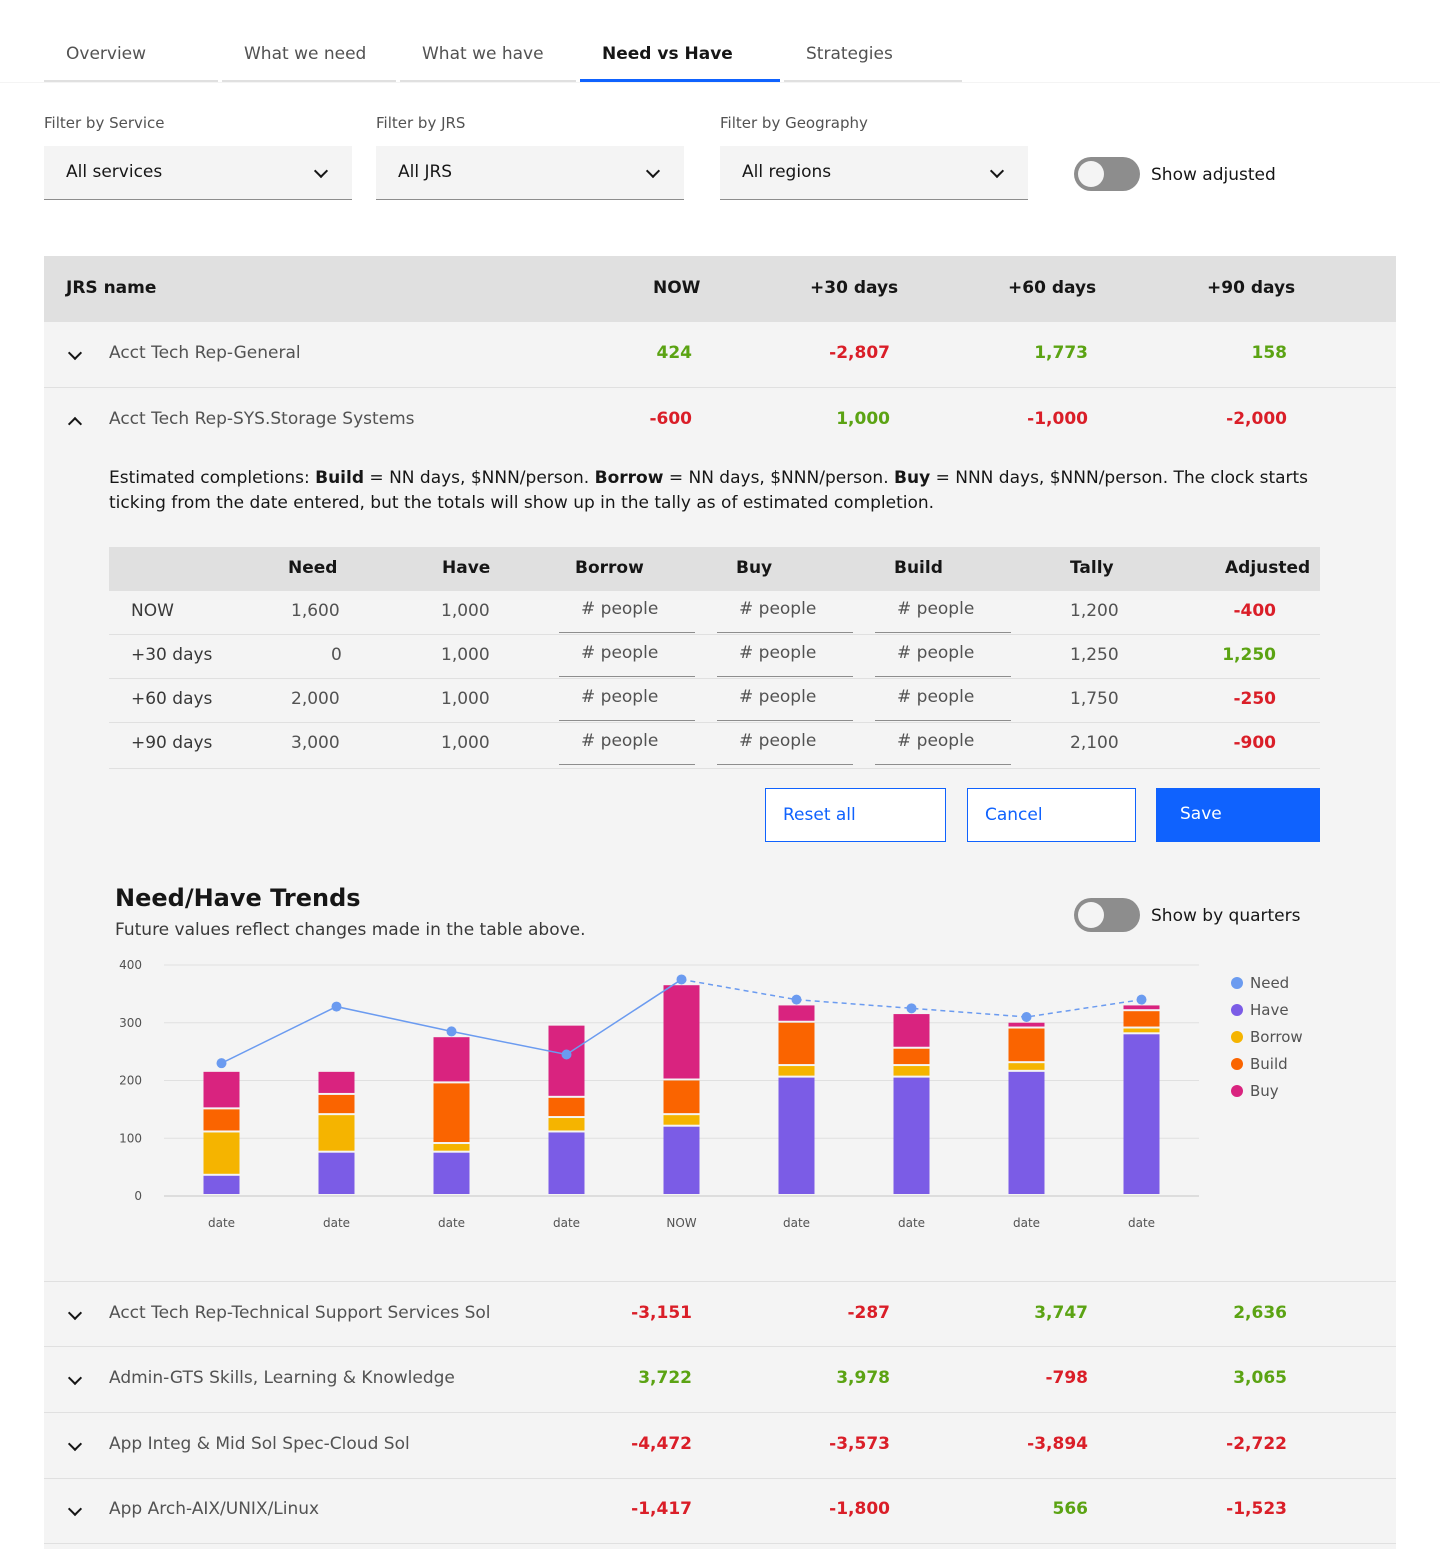  Describe the element at coordinates (1028, 419) in the screenshot. I see `row-value-60: -1,000` at that location.